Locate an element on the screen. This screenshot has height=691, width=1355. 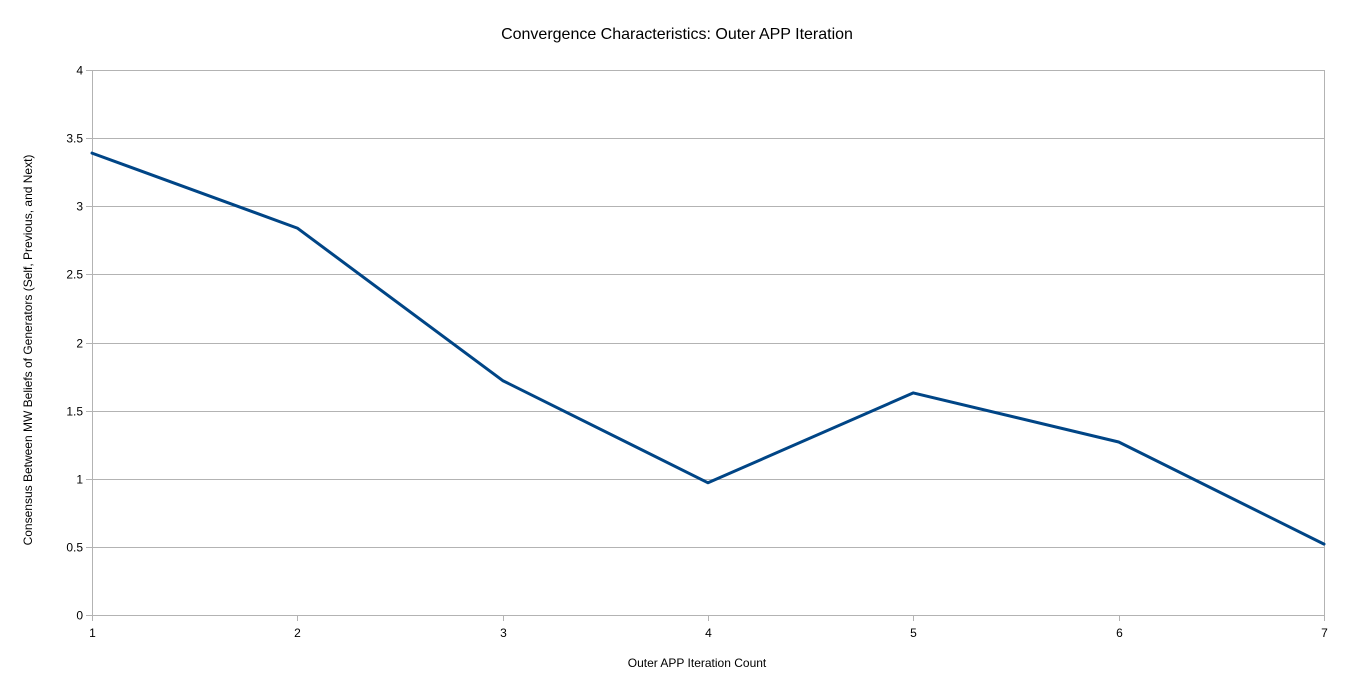
x-tick-label: 1 is located at coordinates (92, 633).